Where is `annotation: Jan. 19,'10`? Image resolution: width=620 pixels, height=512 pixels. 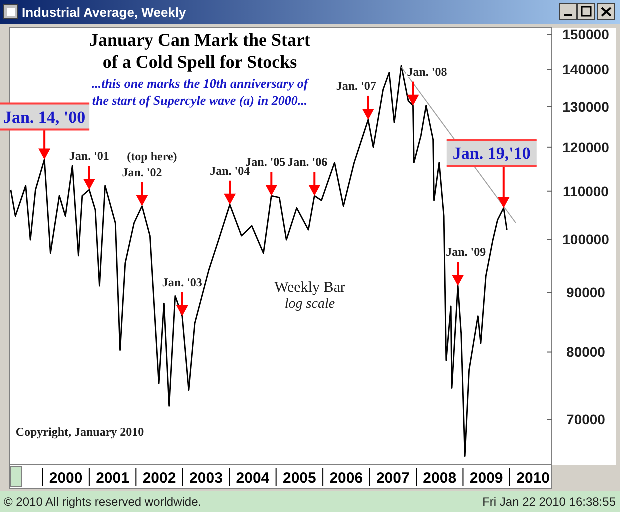
annotation: Jan. 19,'10 is located at coordinates (491, 154).